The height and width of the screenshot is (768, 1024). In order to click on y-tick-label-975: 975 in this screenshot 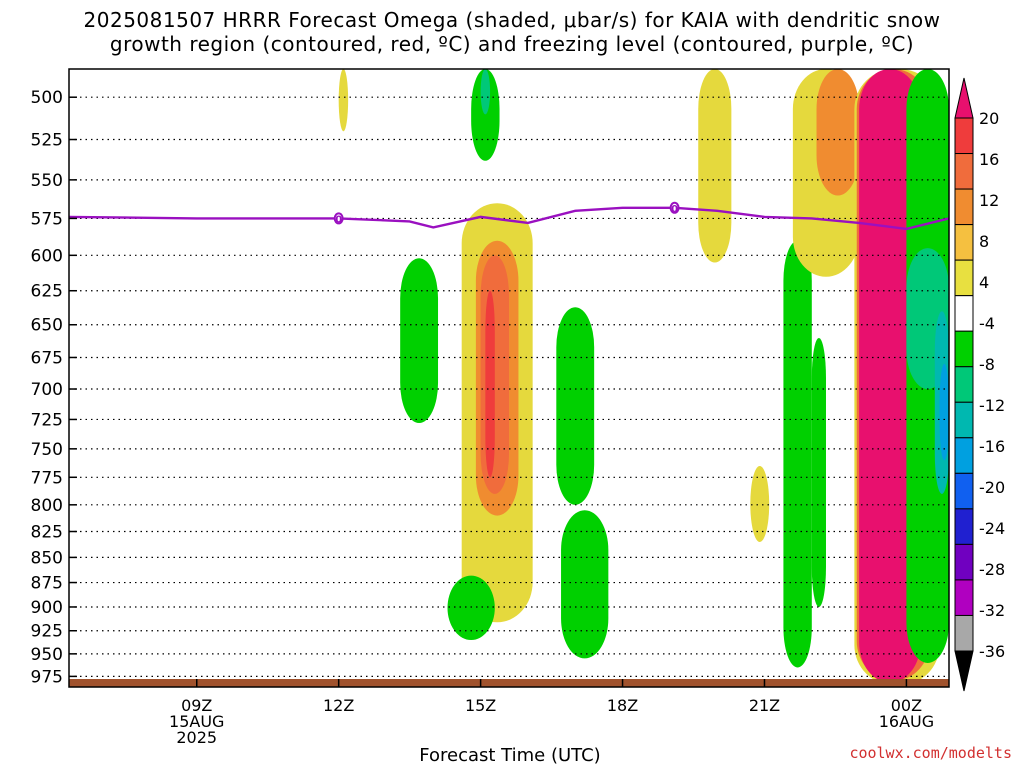, I will do `click(47, 677)`.